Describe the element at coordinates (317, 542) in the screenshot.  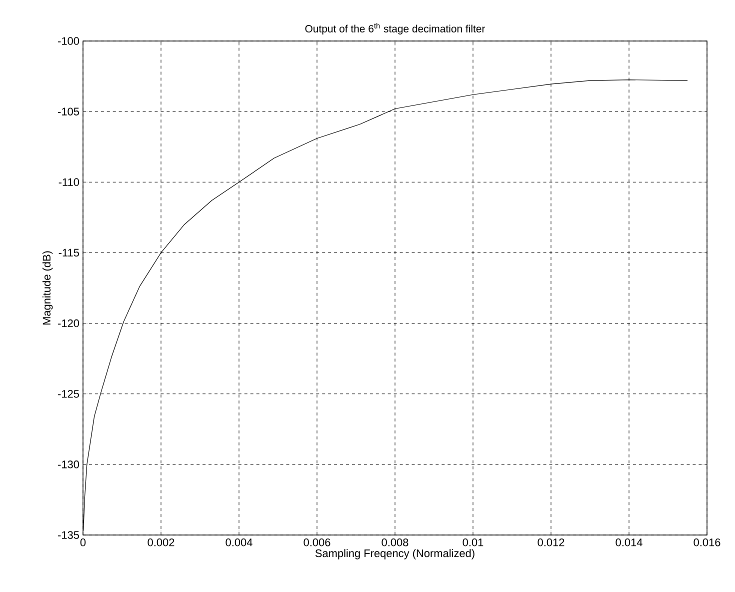
I see `x-tick-label: 0.006` at that location.